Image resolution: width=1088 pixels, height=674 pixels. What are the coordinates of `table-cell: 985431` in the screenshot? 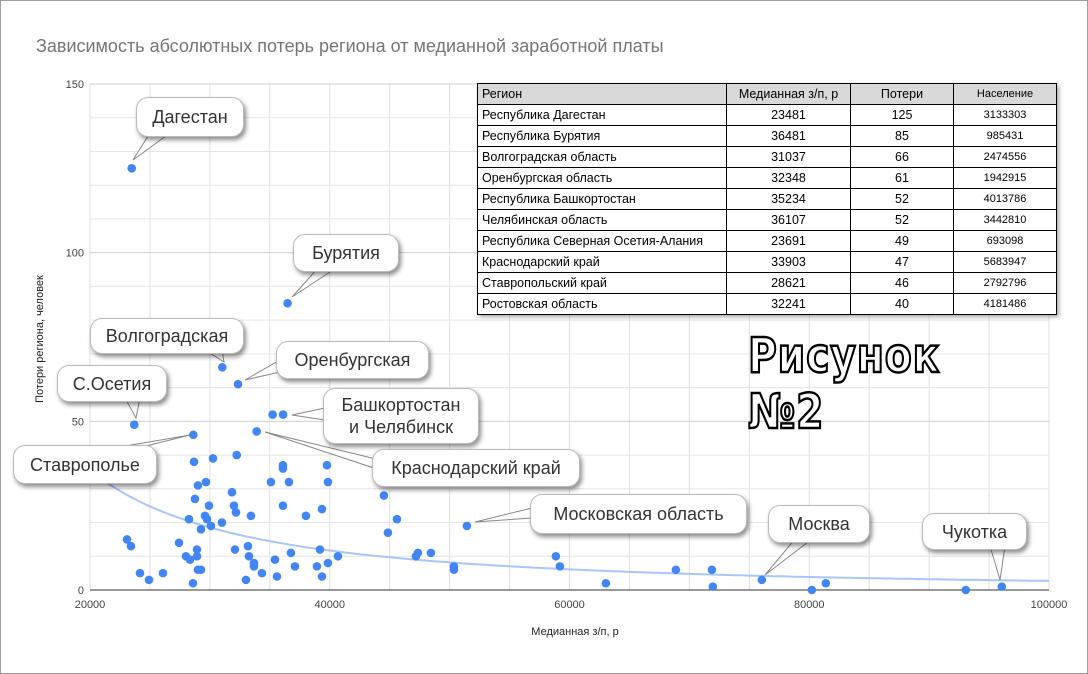 It's located at (1005, 136).